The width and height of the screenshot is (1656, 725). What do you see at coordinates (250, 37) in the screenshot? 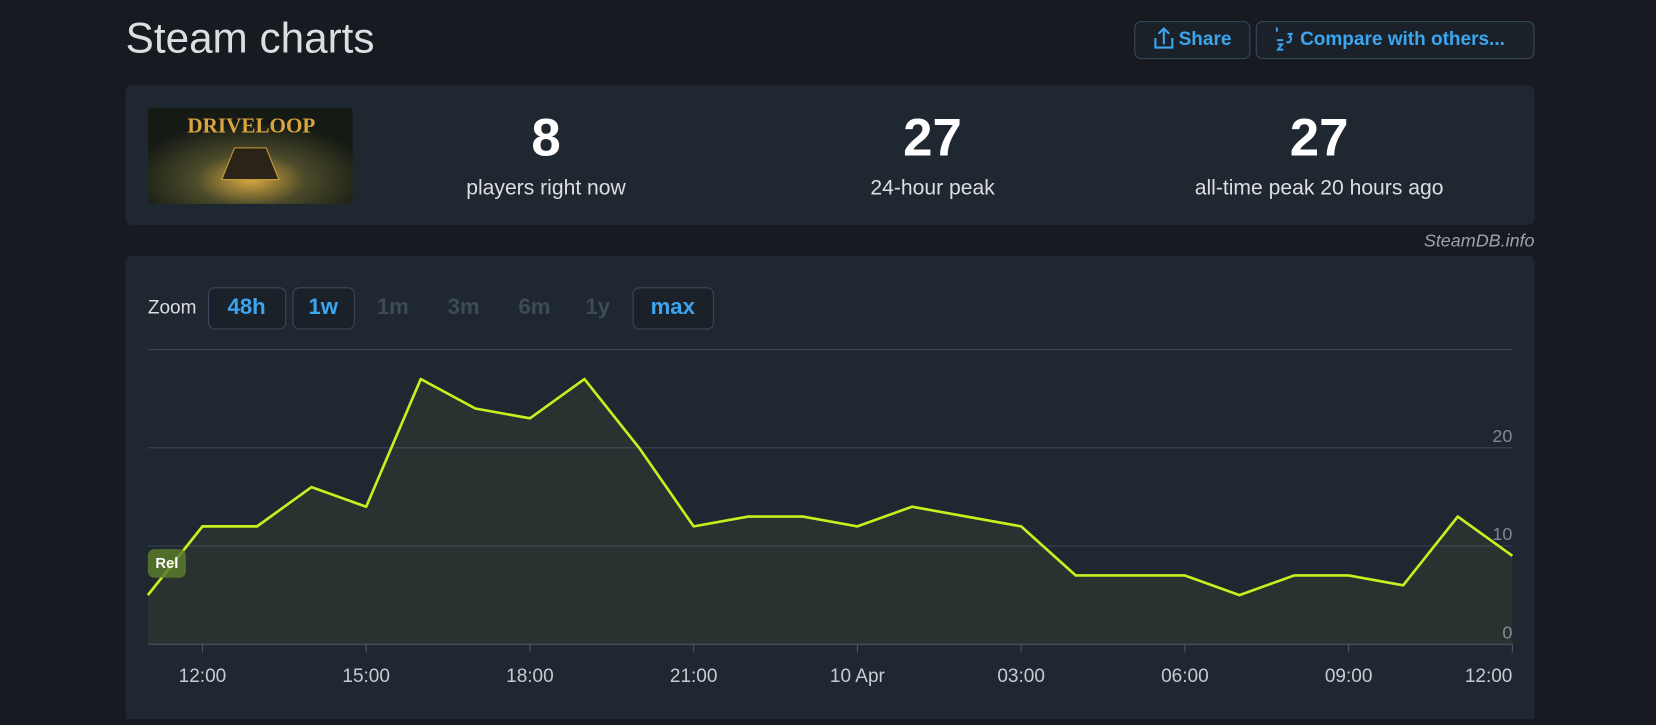
I see `page-title: Steam charts` at bounding box center [250, 37].